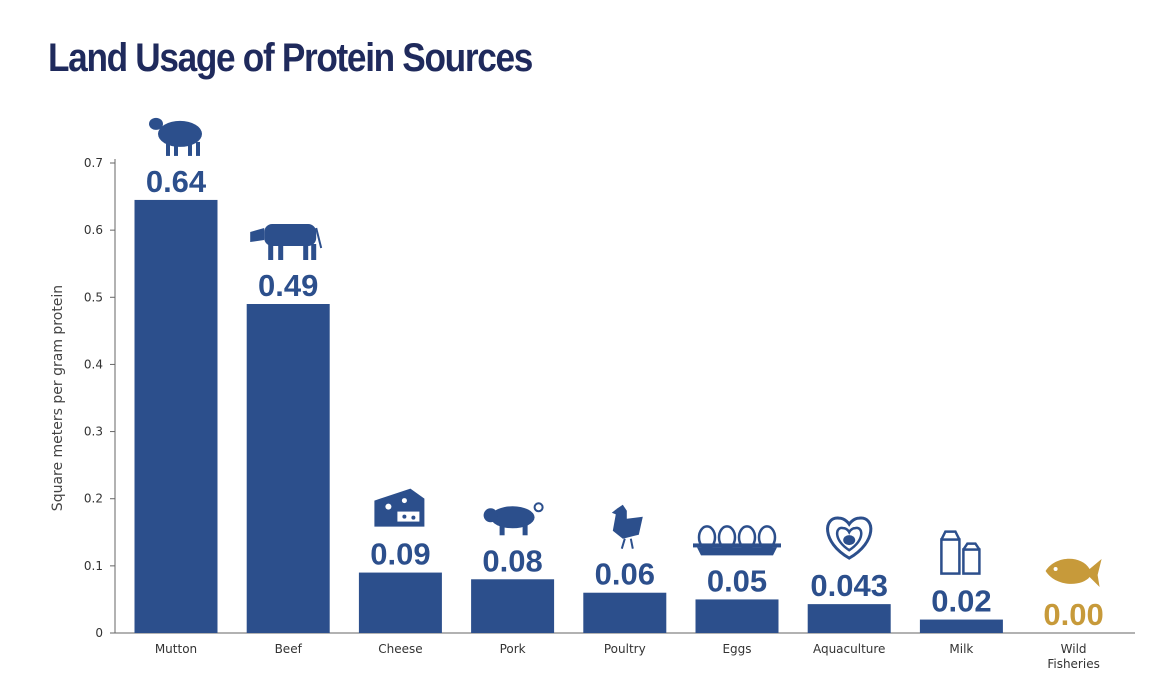 This screenshot has height=677, width=1175. I want to click on data-label: 0.64, so click(176, 181).